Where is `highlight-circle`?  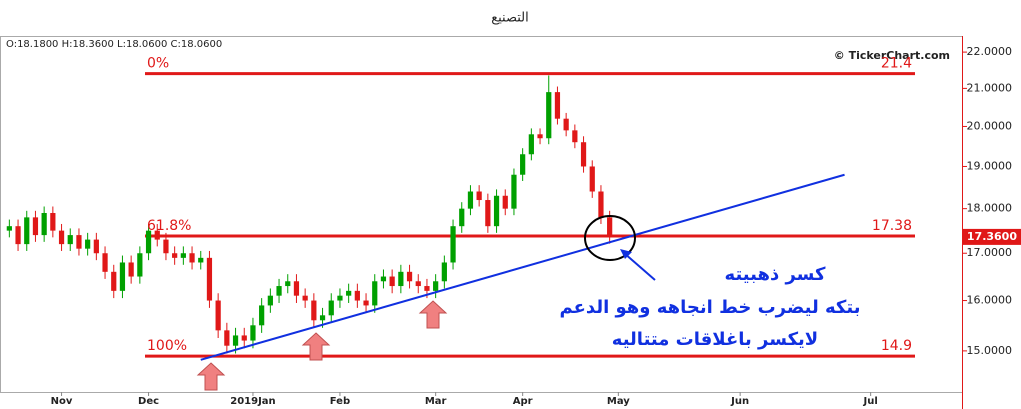
highlight-circle is located at coordinates (610, 238).